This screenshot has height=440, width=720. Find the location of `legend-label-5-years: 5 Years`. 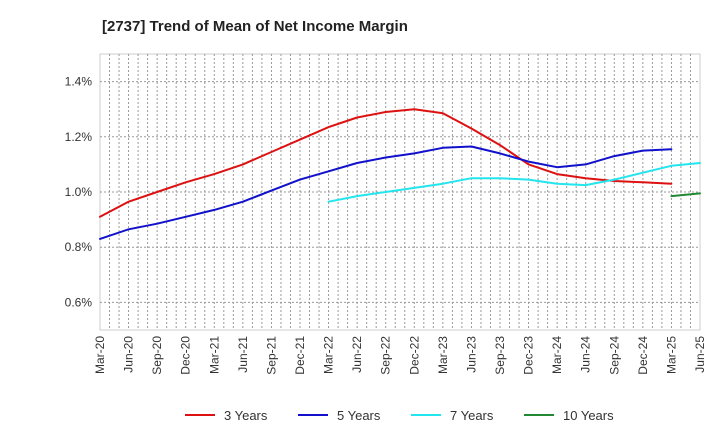

legend-label-5-years: 5 Years is located at coordinates (359, 415).